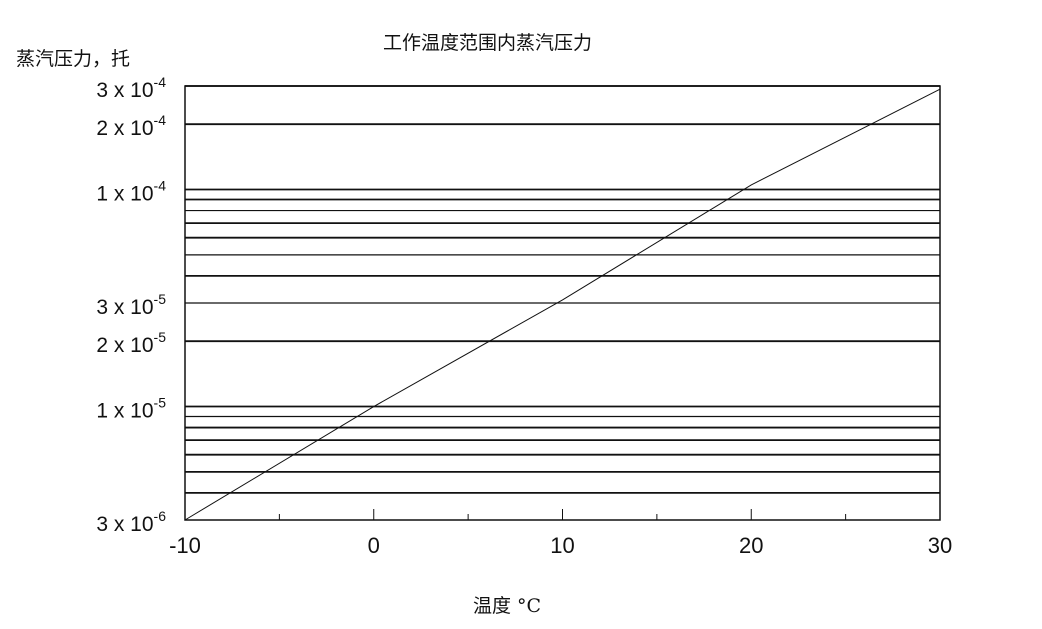 The image size is (1042, 629). What do you see at coordinates (488, 43) in the screenshot?
I see `chart-title: 工作温度范围内蒸汽压力` at bounding box center [488, 43].